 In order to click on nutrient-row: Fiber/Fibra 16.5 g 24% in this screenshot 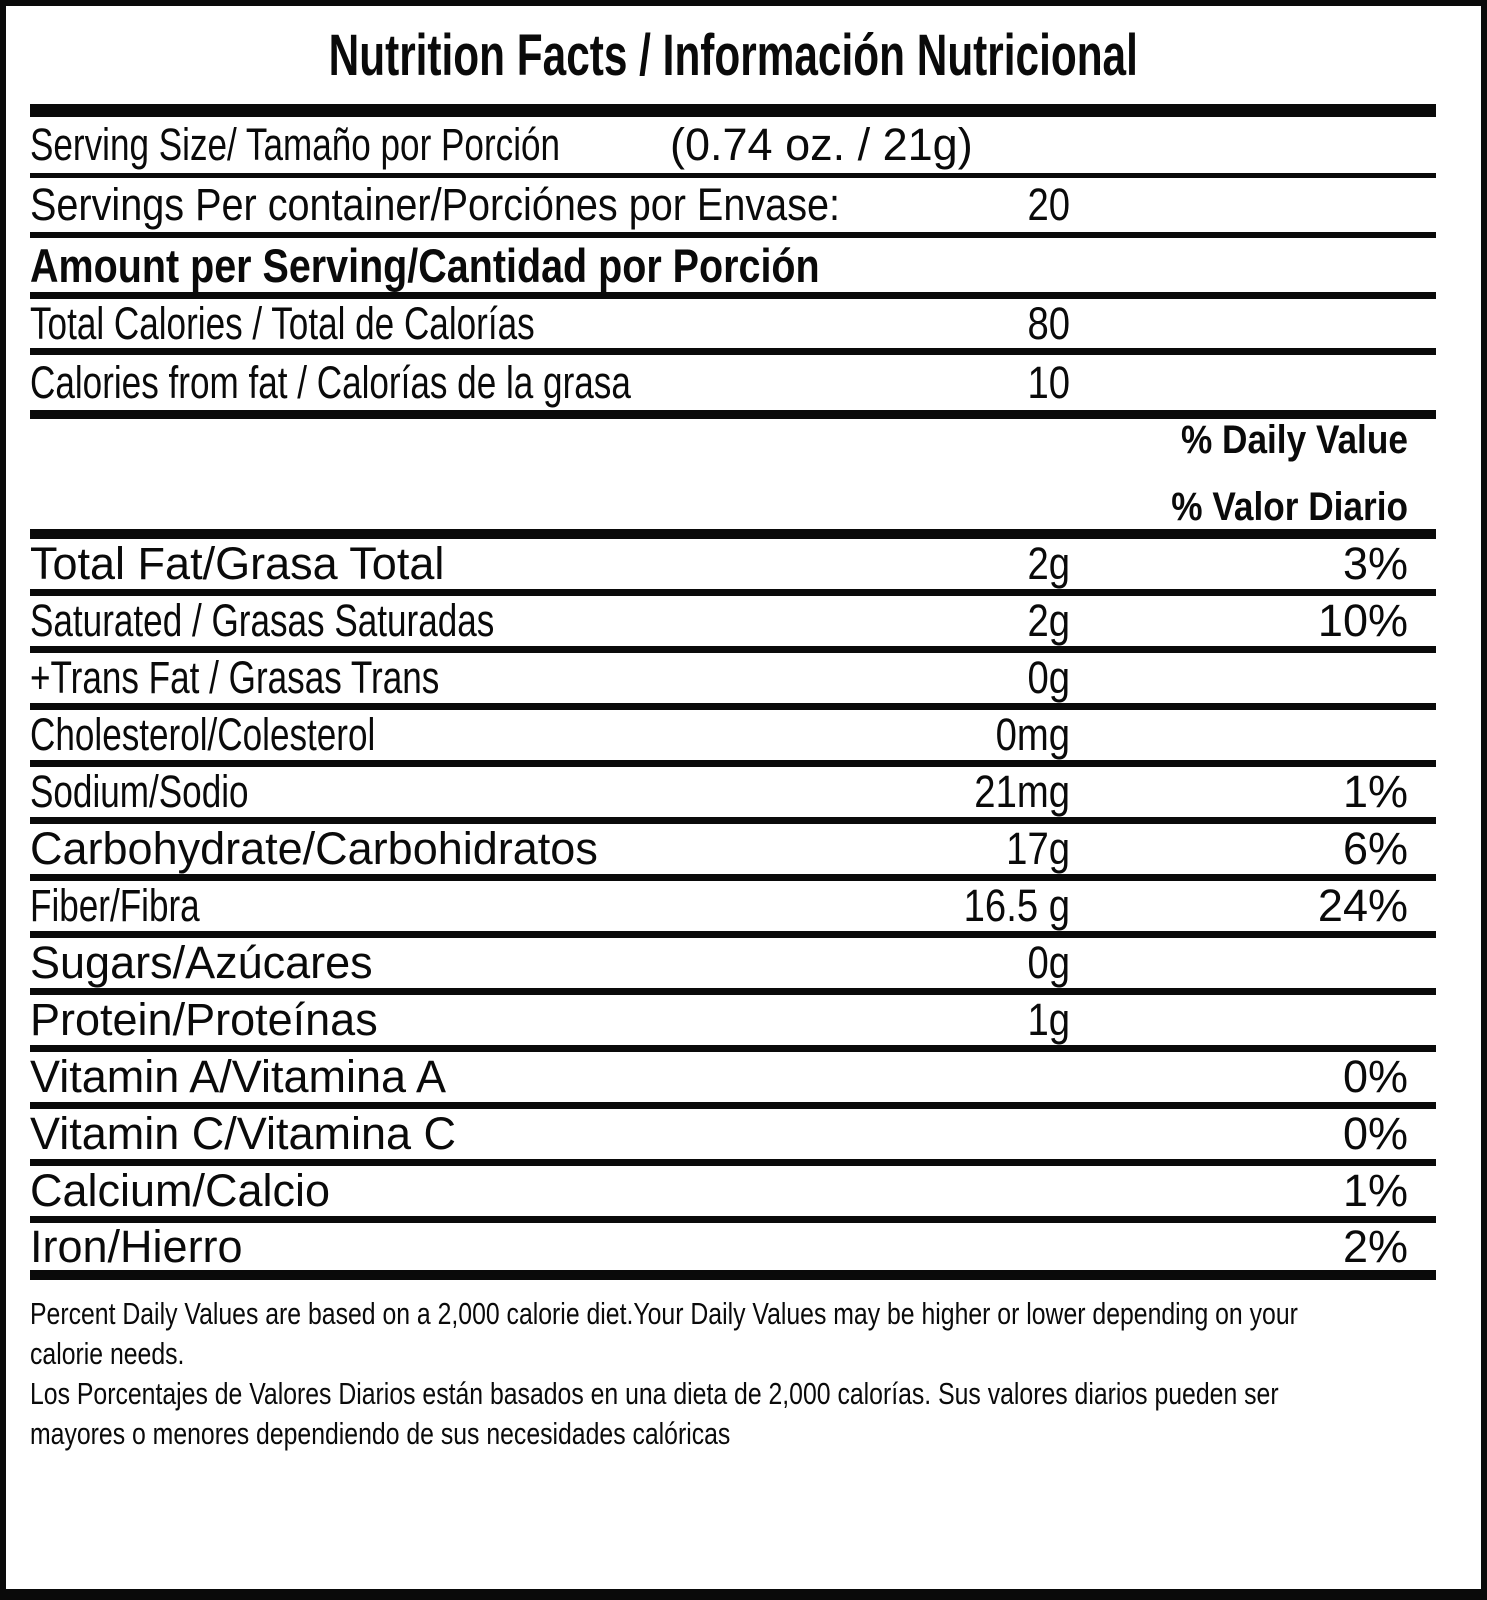, I will do `click(733, 909)`.